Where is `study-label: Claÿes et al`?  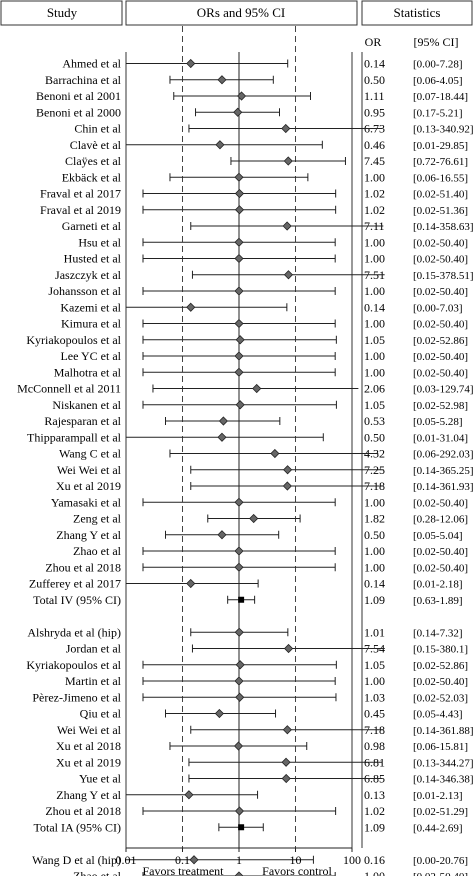 study-label: Claÿes et al is located at coordinates (93, 161).